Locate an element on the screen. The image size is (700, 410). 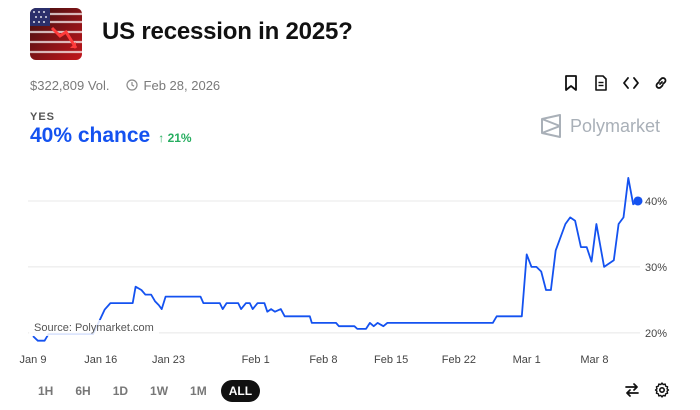
chance-text: 40% chance is located at coordinates (90, 135).